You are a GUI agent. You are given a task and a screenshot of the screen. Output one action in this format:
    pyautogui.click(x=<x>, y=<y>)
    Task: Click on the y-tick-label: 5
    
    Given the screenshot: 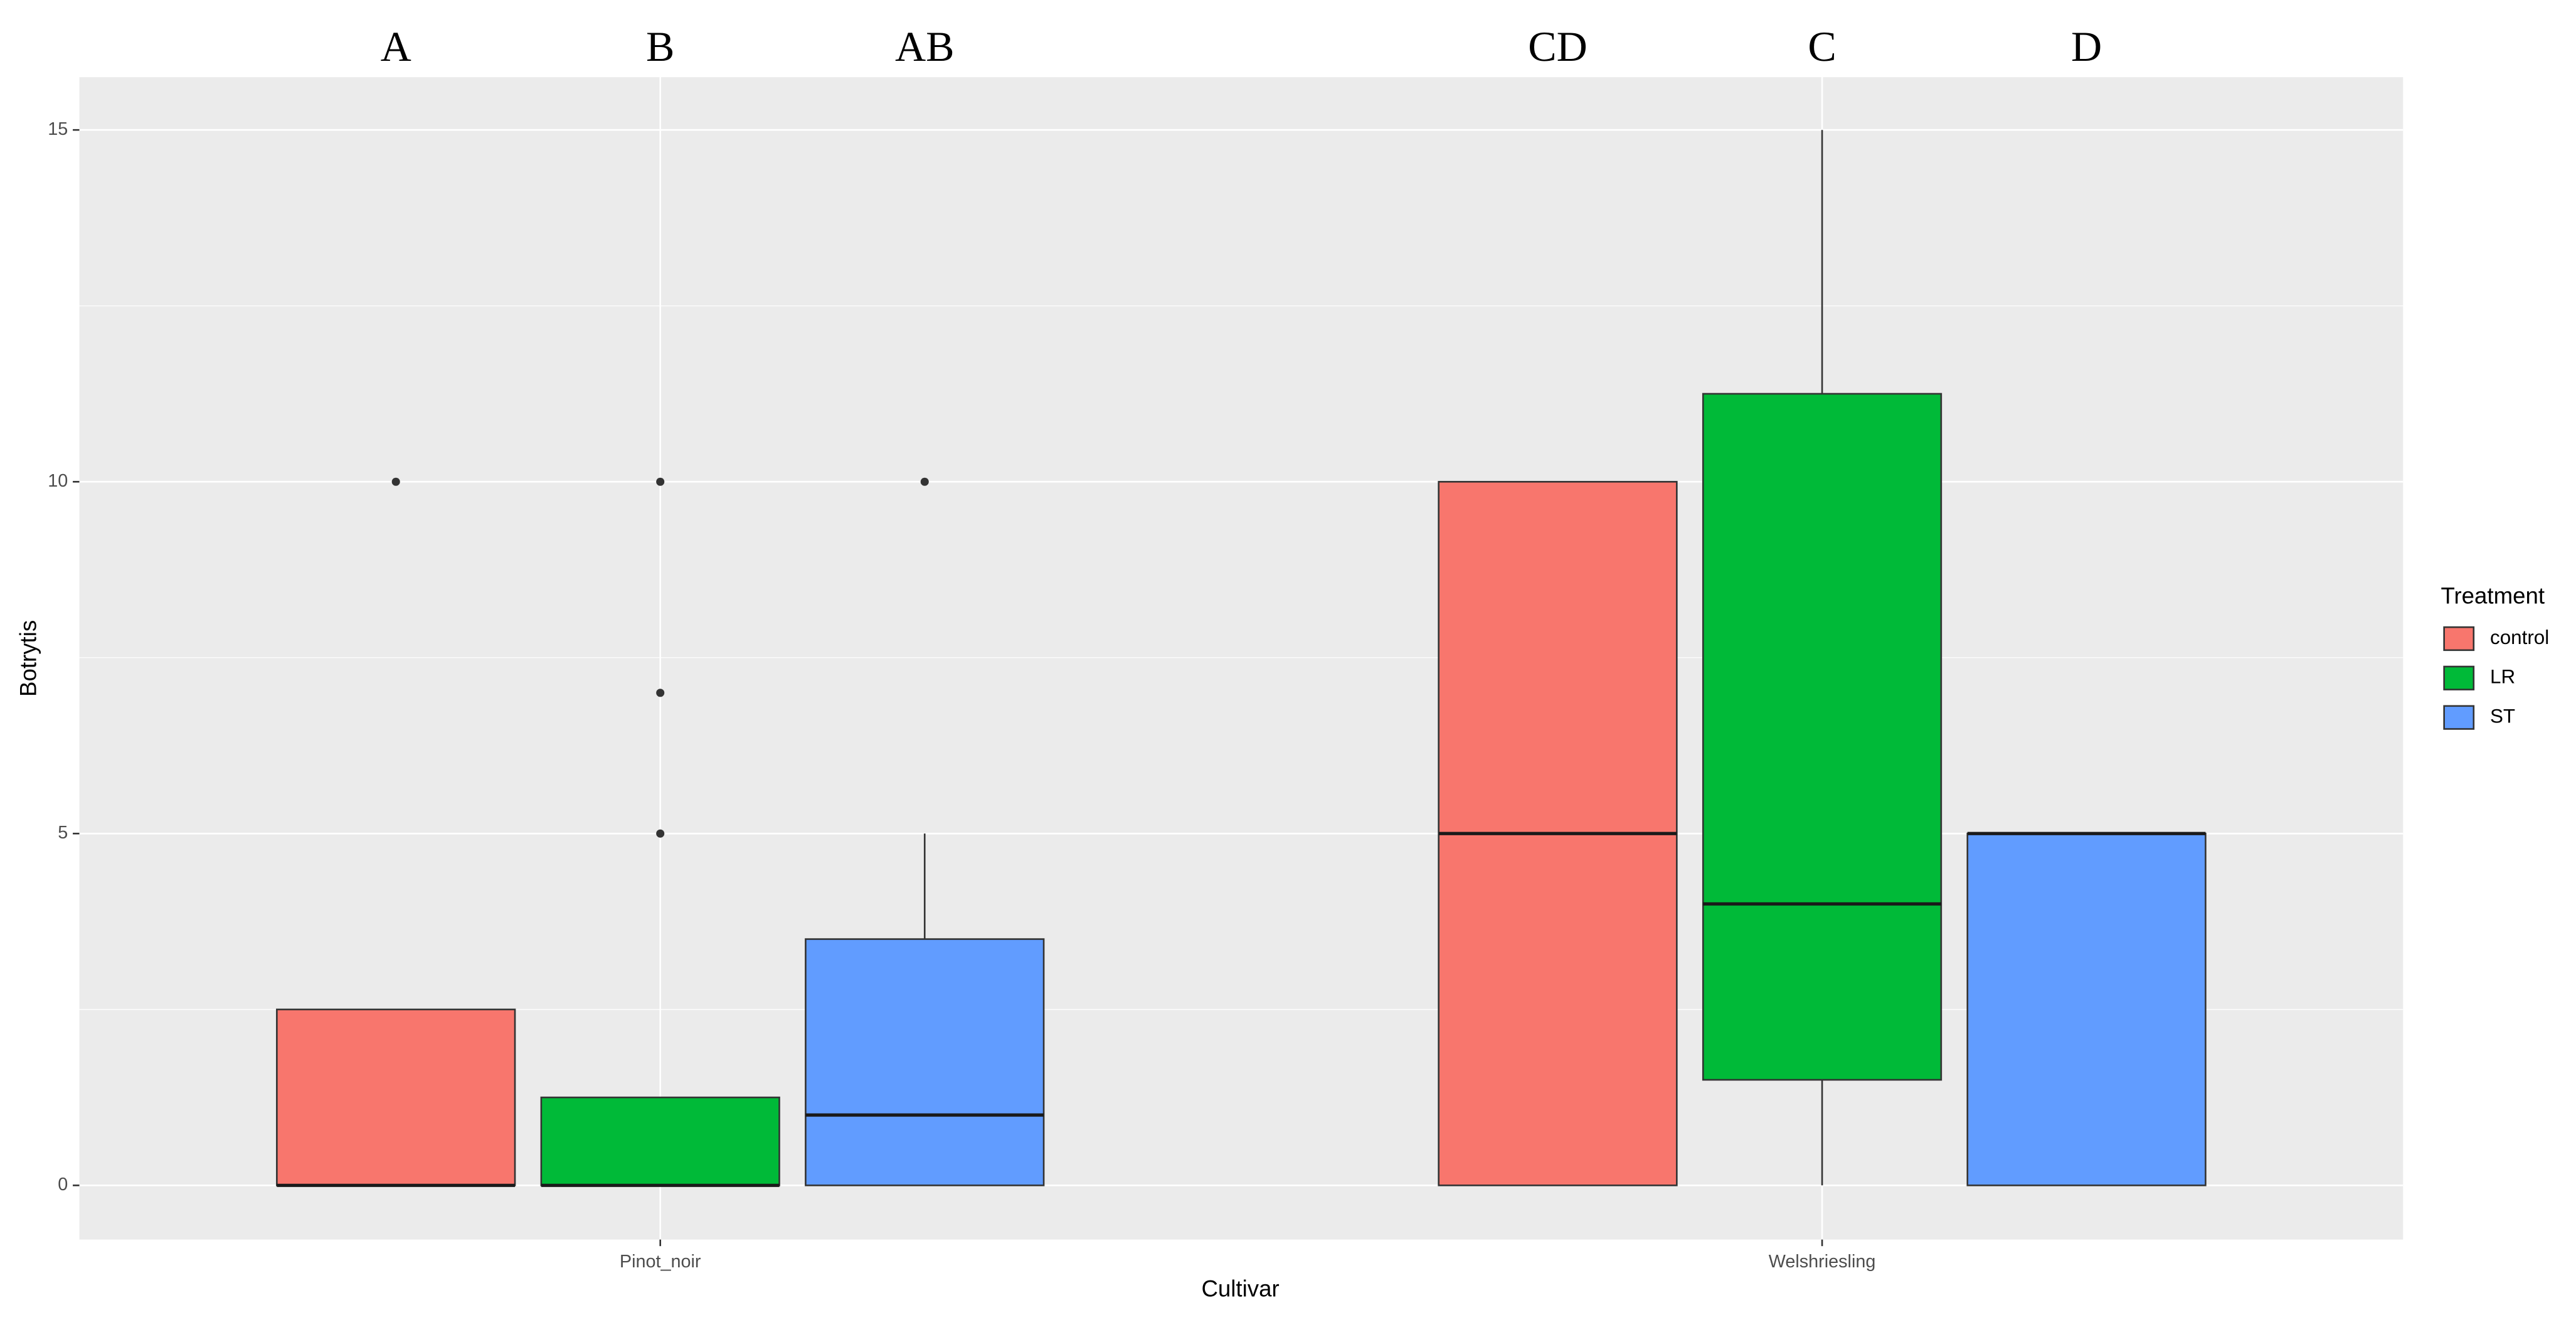 What is the action you would take?
    pyautogui.click(x=63, y=833)
    